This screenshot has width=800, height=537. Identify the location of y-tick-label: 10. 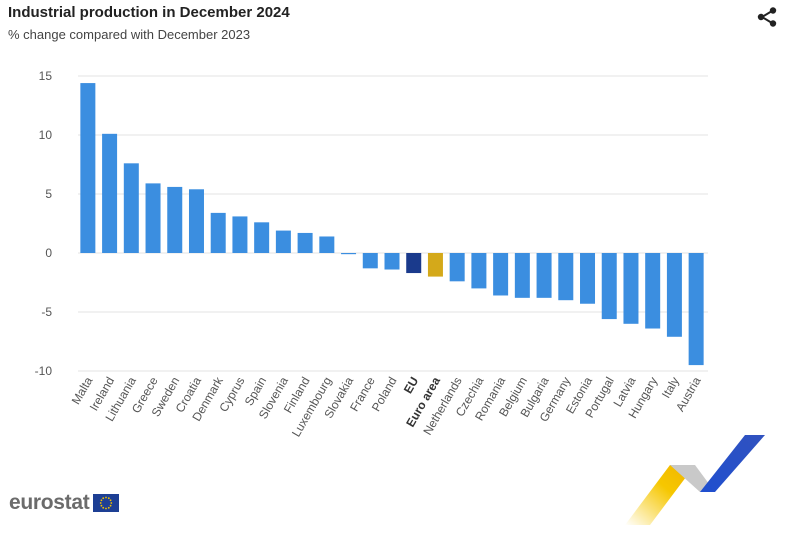
(46, 135).